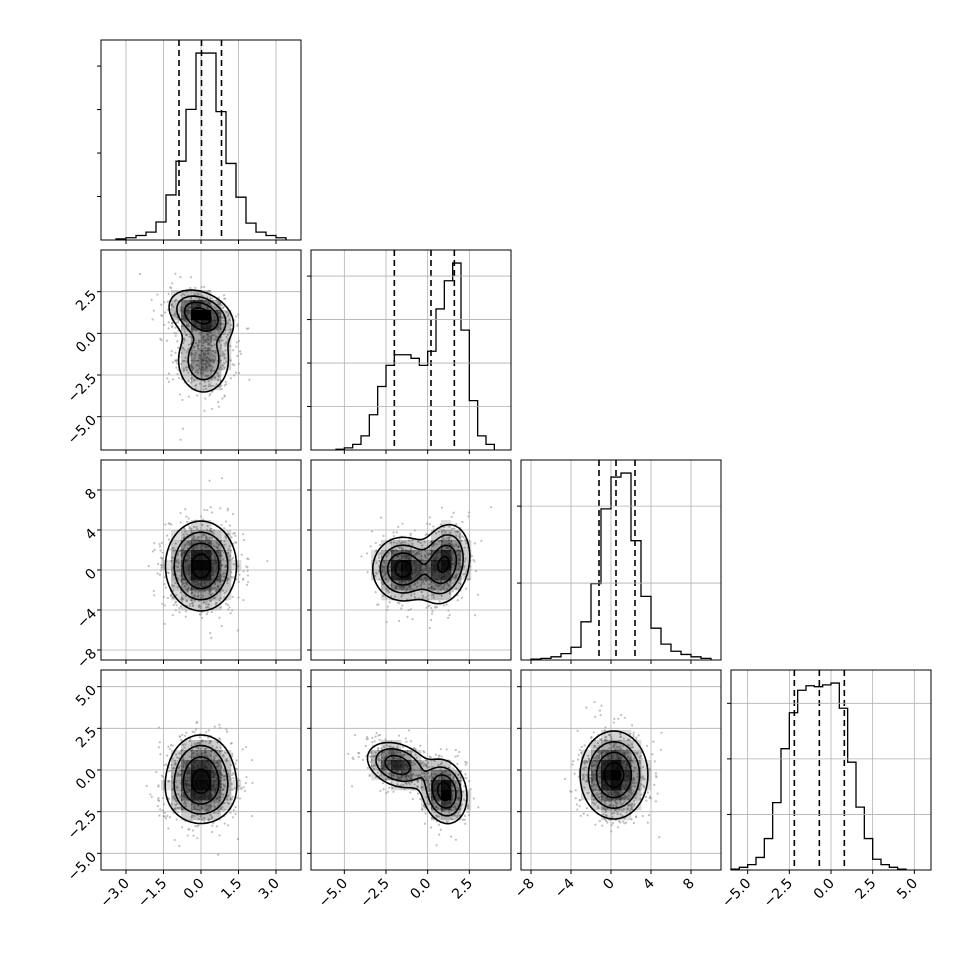  I want to click on histogram-step, so click(415, 356).